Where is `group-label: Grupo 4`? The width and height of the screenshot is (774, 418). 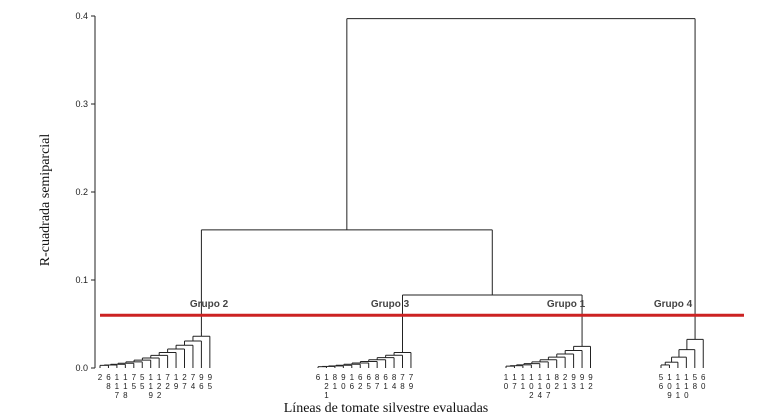
group-label: Grupo 4 is located at coordinates (673, 304).